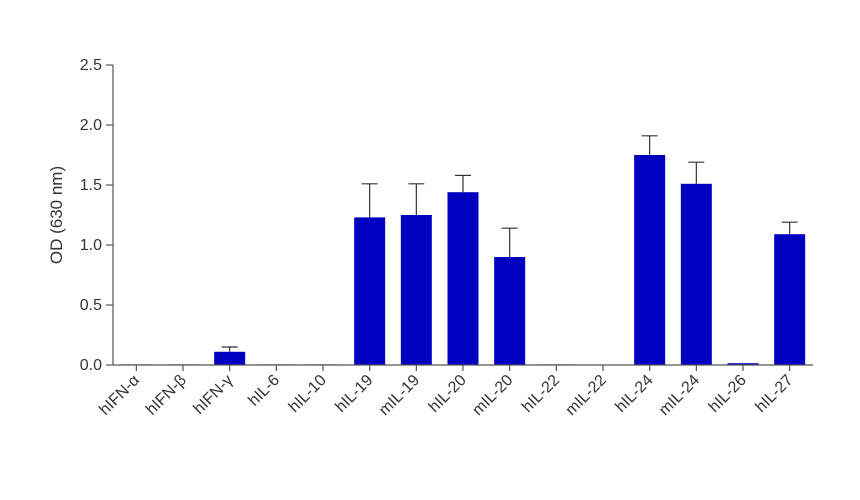  I want to click on x-tick-label: mIL-24, so click(679, 395).